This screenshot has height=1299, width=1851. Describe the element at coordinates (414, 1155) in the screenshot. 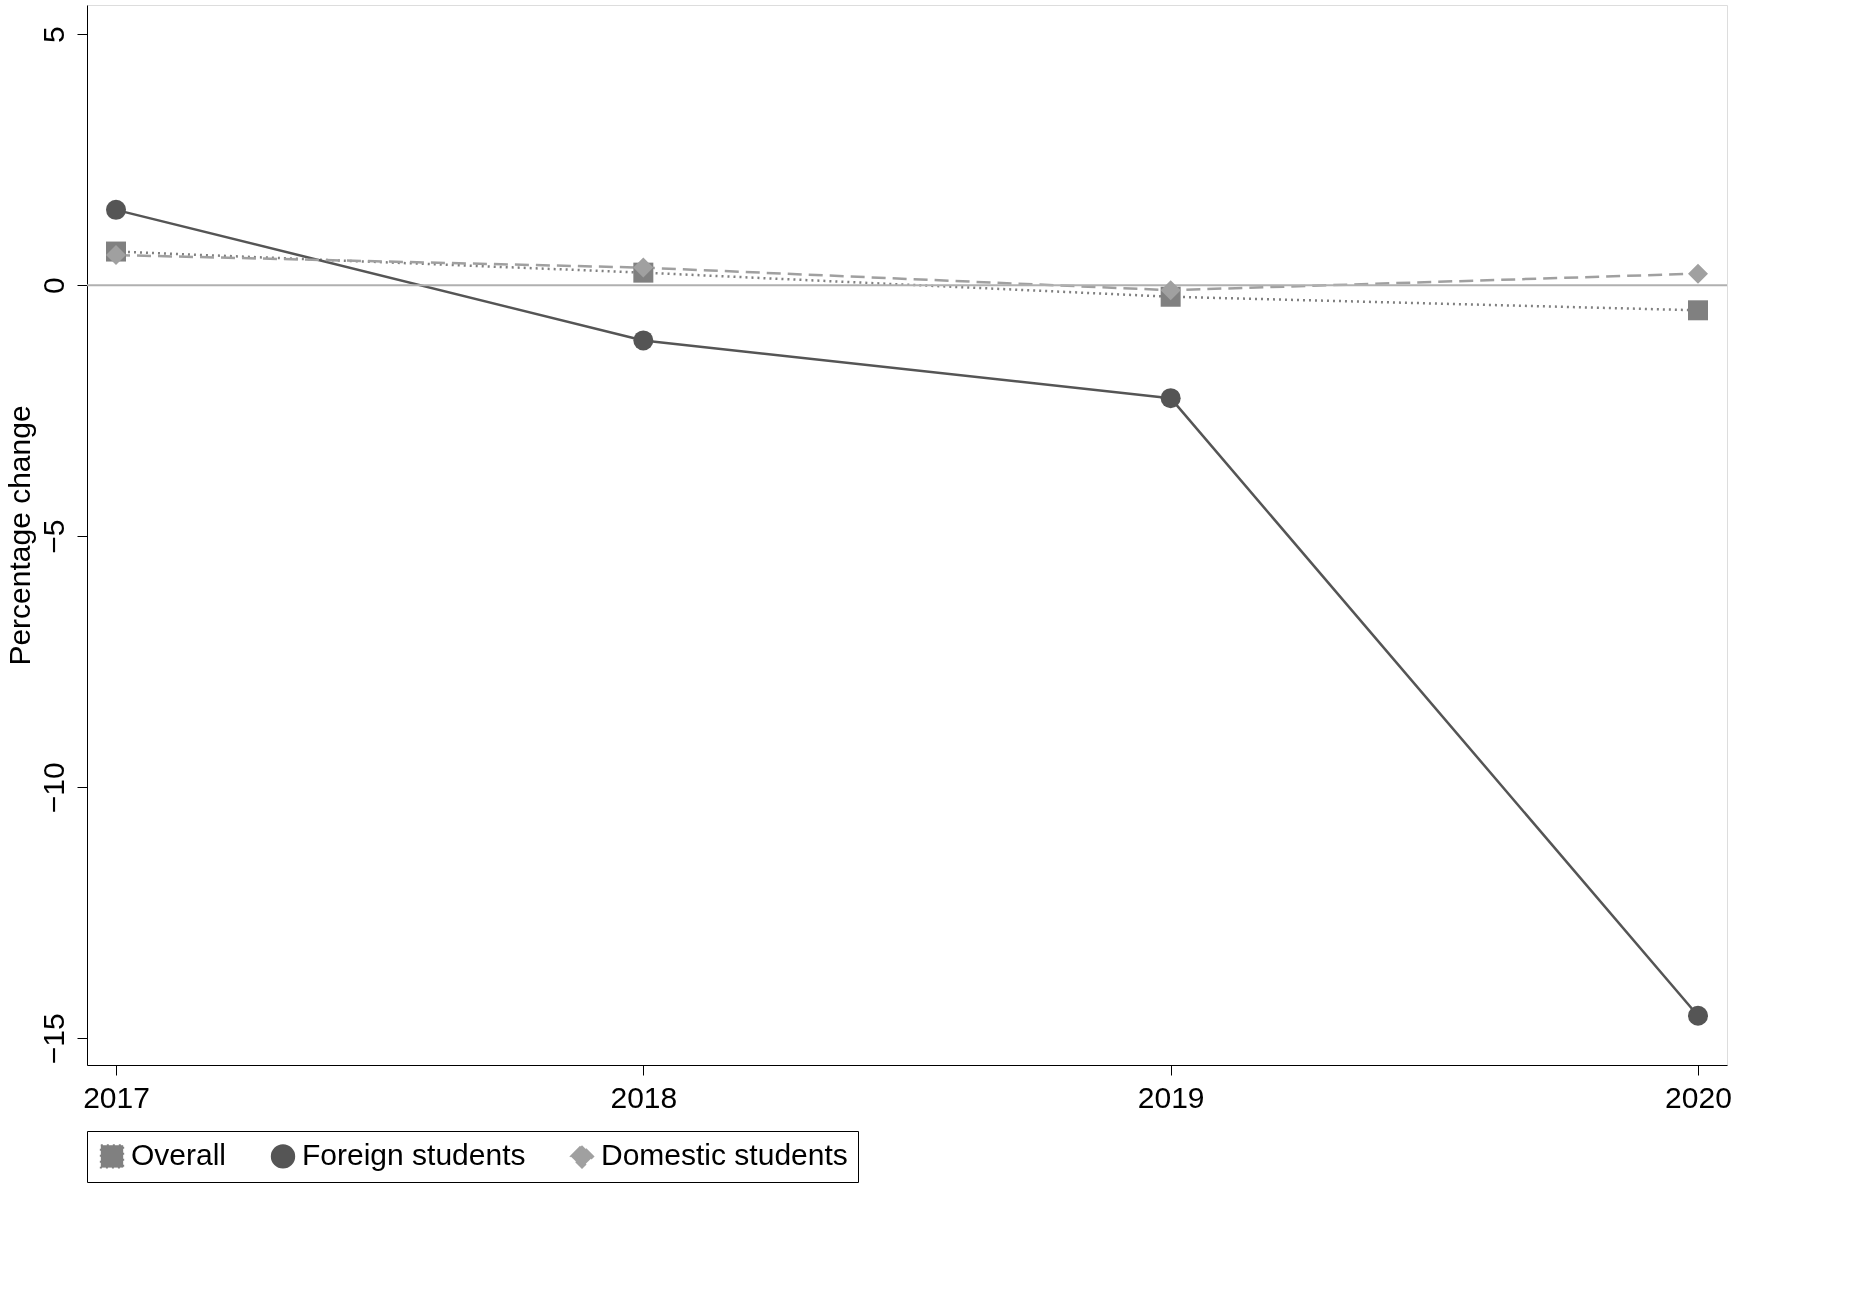

I see `legend-label: Foreign students` at that location.